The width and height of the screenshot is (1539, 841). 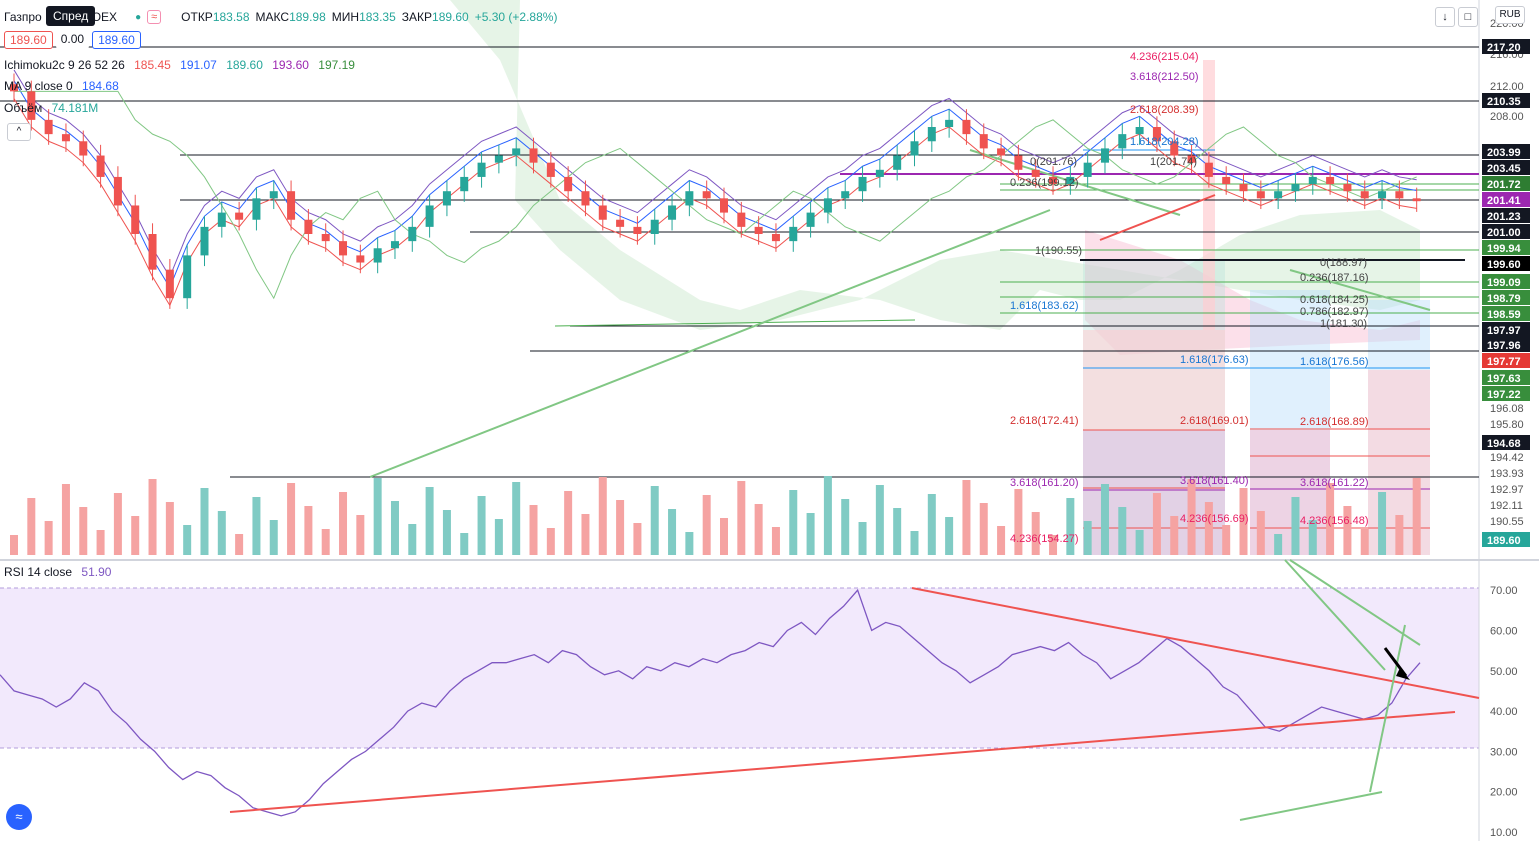 What do you see at coordinates (1504, 153) in the screenshot?
I see `price-label: 203.99` at bounding box center [1504, 153].